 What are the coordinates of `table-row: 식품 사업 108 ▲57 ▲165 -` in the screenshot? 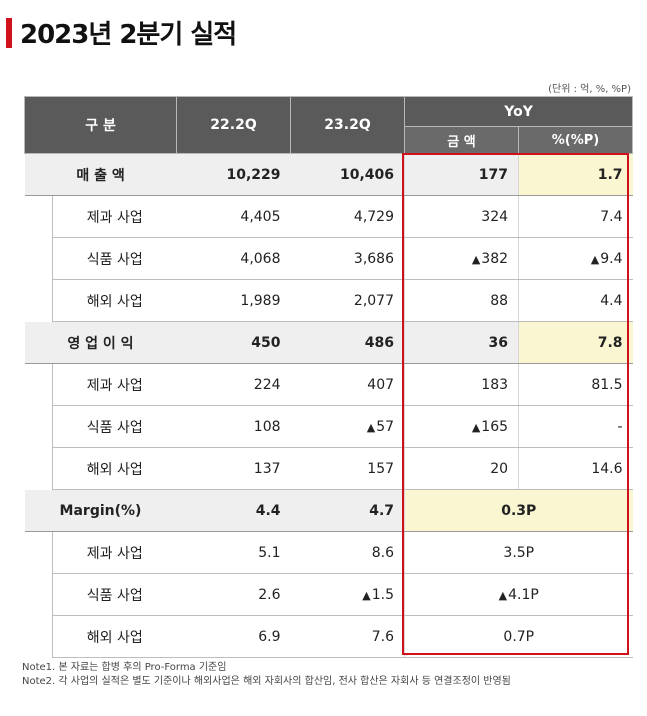 It's located at (329, 426).